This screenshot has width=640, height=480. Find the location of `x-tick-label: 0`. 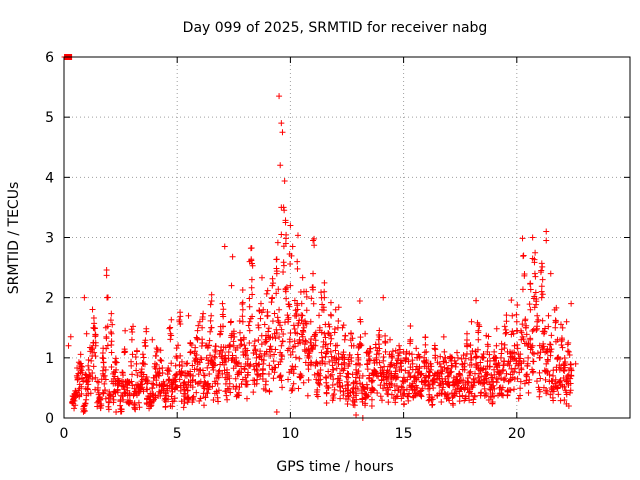

x-tick-label: 0 is located at coordinates (64, 434).